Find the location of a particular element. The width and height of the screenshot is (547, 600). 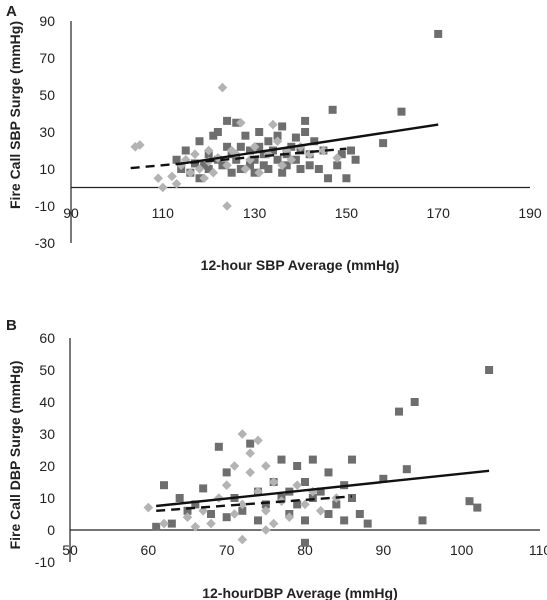

panel-a-xtick-label: 150 is located at coordinates (347, 213).